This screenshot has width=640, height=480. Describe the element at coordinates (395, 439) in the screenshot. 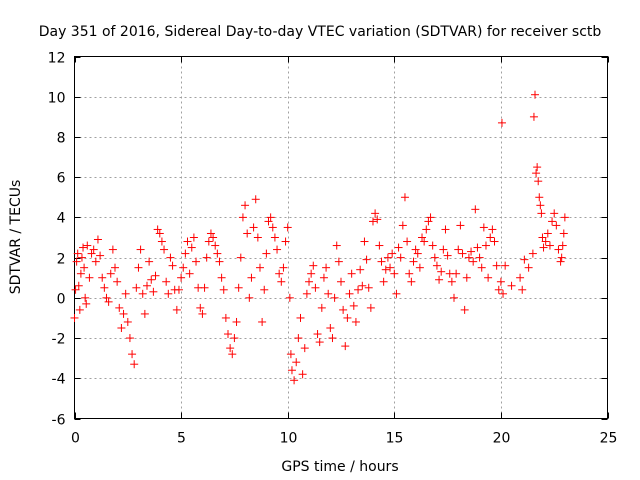

I see `x-tick-label: 15` at that location.